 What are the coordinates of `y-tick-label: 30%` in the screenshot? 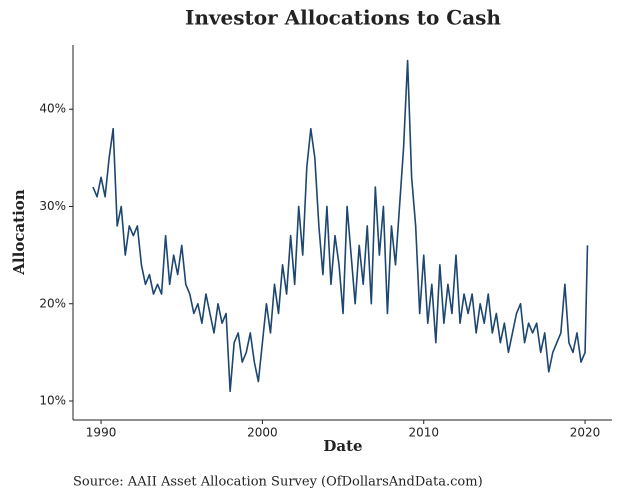 It's located at (52, 206).